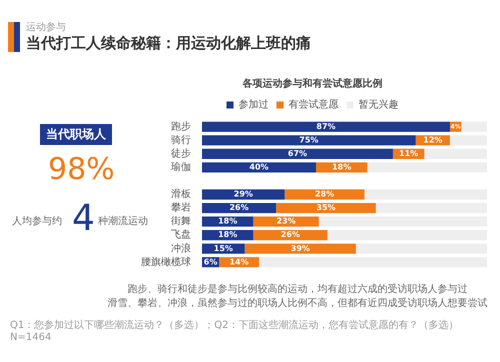 The image size is (500, 362). What do you see at coordinates (123, 221) in the screenshot?
I see `text: 种潮流运动` at bounding box center [123, 221].